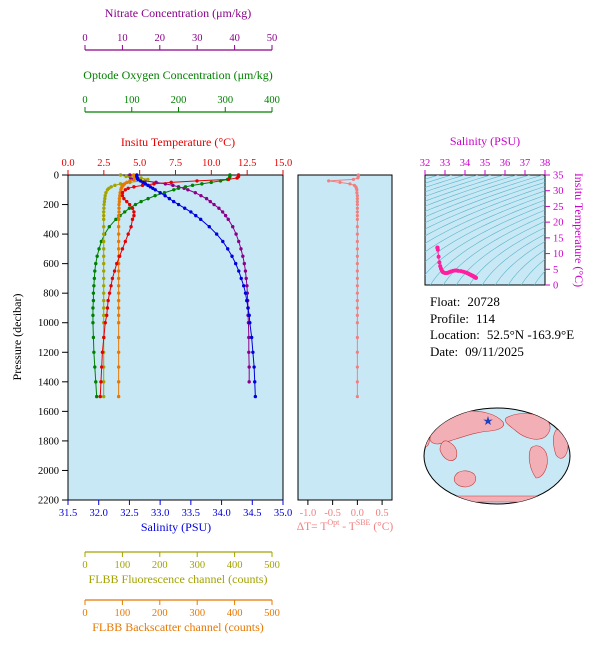 The width and height of the screenshot is (609, 663). I want to click on continent-se-asia, so click(448, 450).